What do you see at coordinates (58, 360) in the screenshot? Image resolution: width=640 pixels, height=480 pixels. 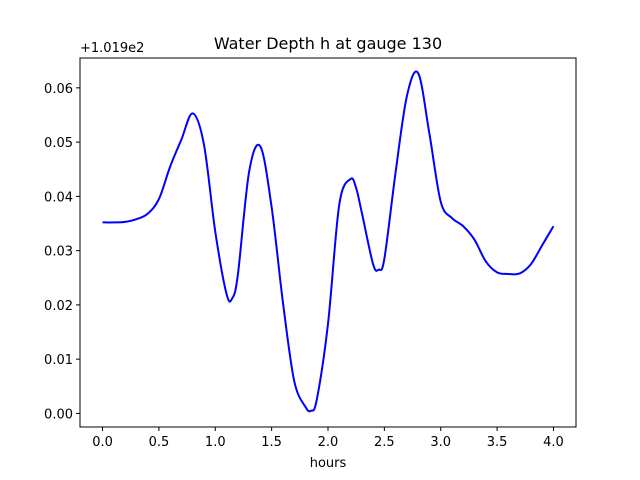 I see `y-tick-label: 0.01` at bounding box center [58, 360].